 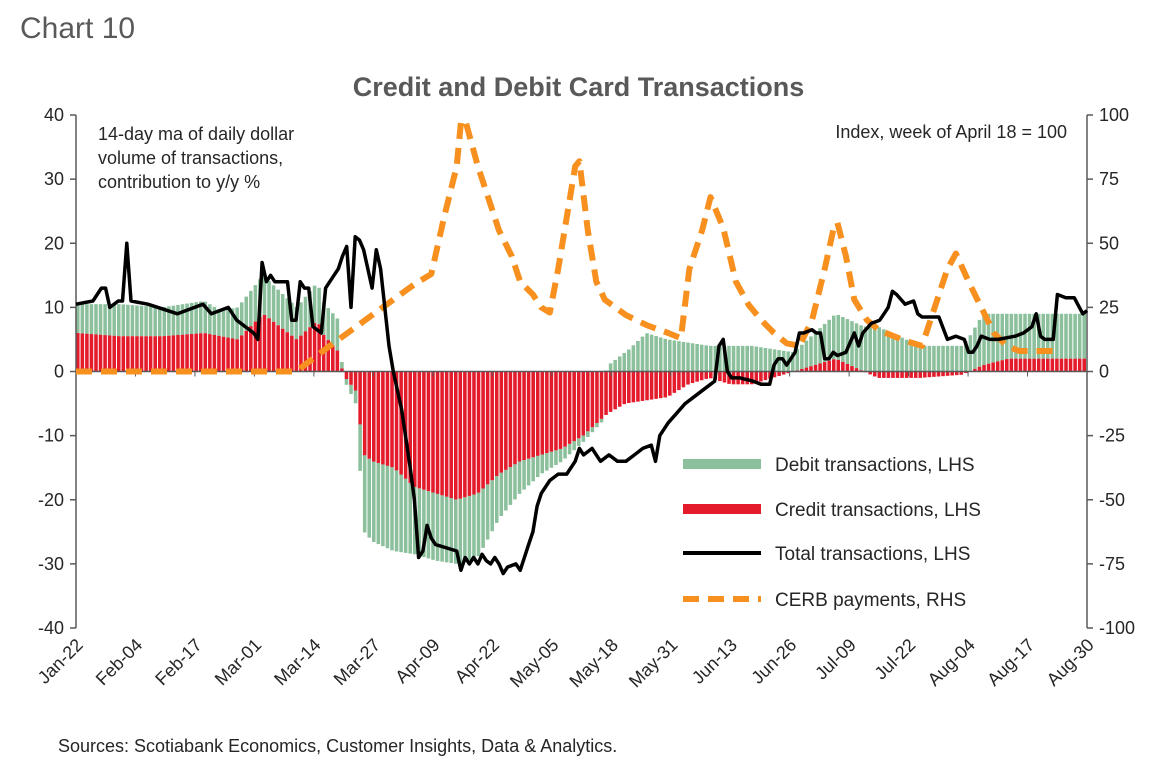 I want to click on right-axis-note: Index, week of April 18 = 100, so click(x=951, y=132).